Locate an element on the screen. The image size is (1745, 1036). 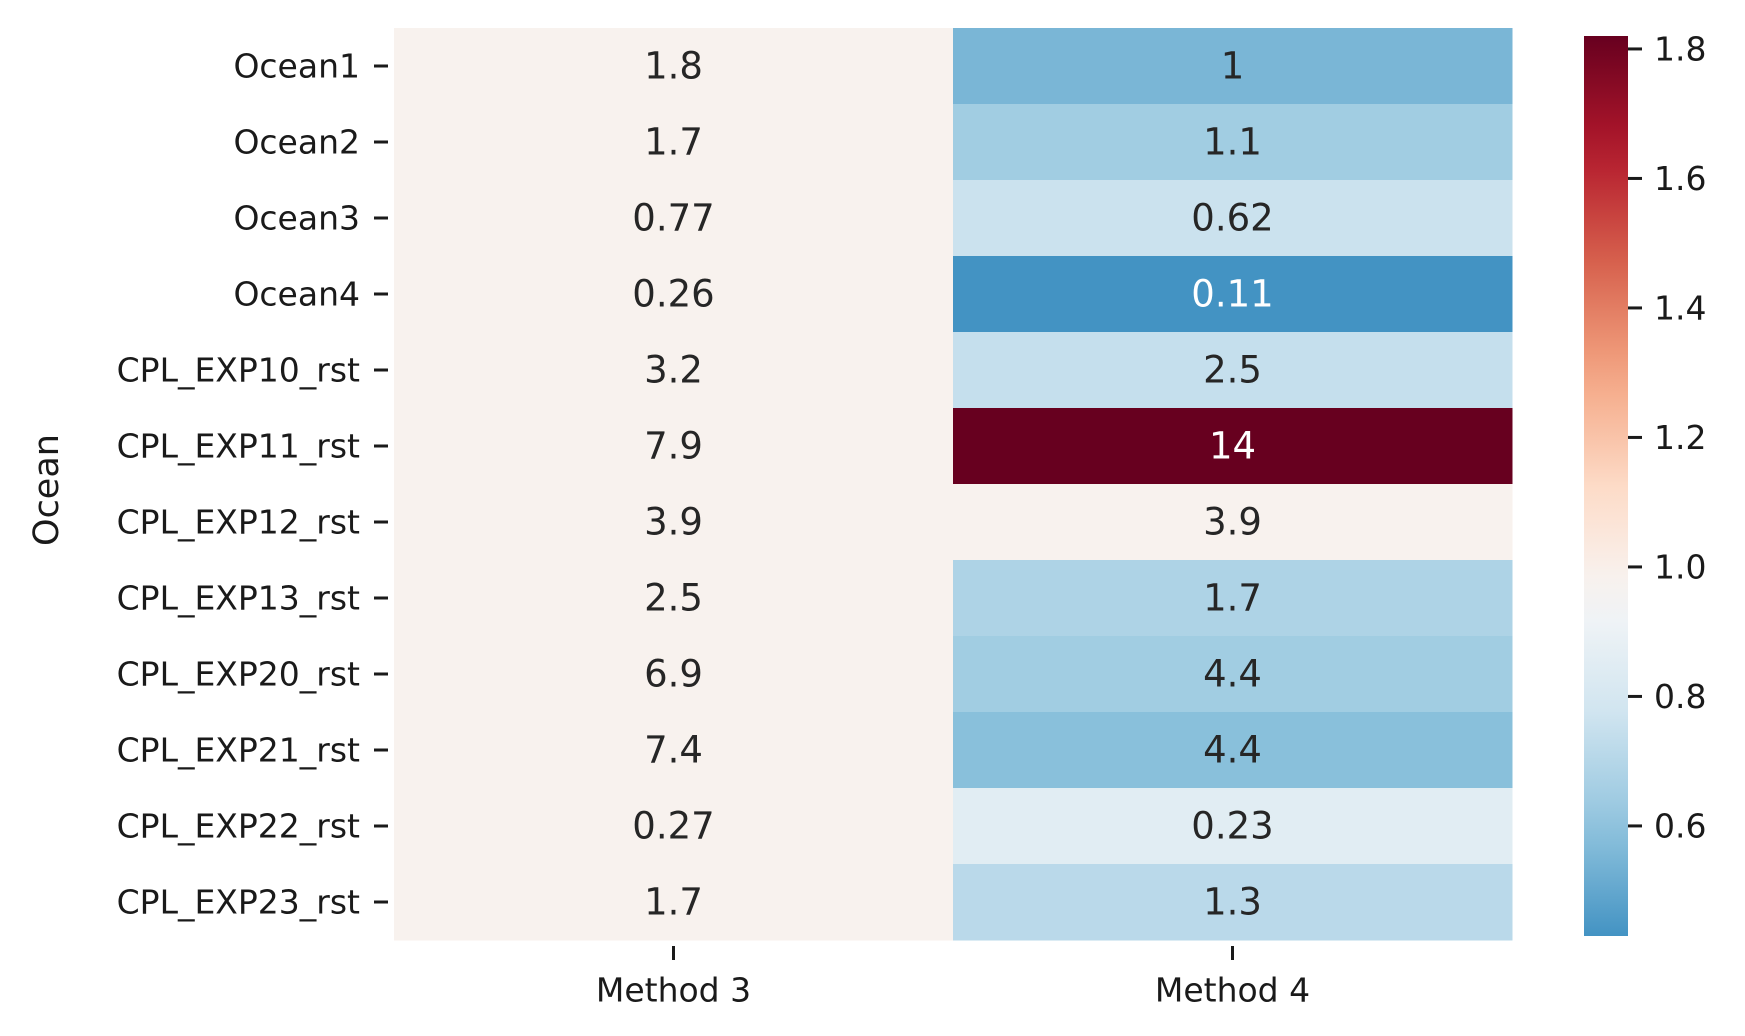
cell-annotation: 3.2 is located at coordinates (673, 370).